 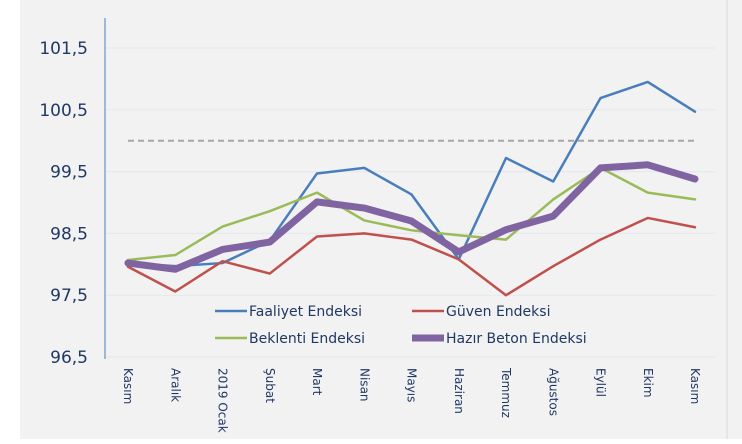 What do you see at coordinates (412, 385) in the screenshot?
I see `x-tick-label: Mayıs` at bounding box center [412, 385].